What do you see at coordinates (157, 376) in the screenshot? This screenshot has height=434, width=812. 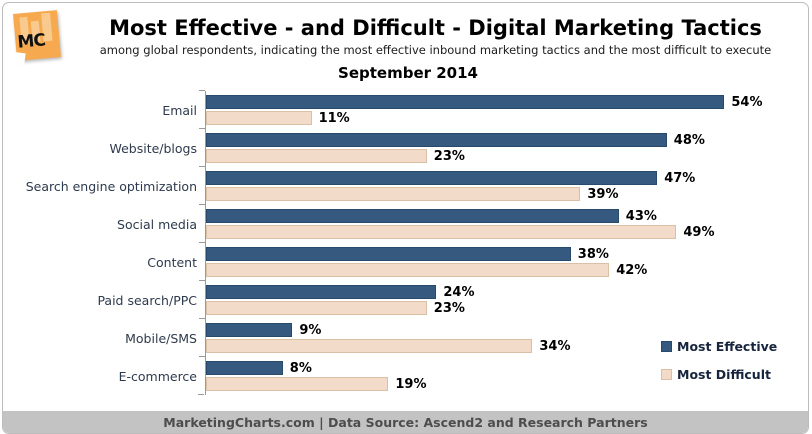 I see `category-label: E-commerce` at bounding box center [157, 376].